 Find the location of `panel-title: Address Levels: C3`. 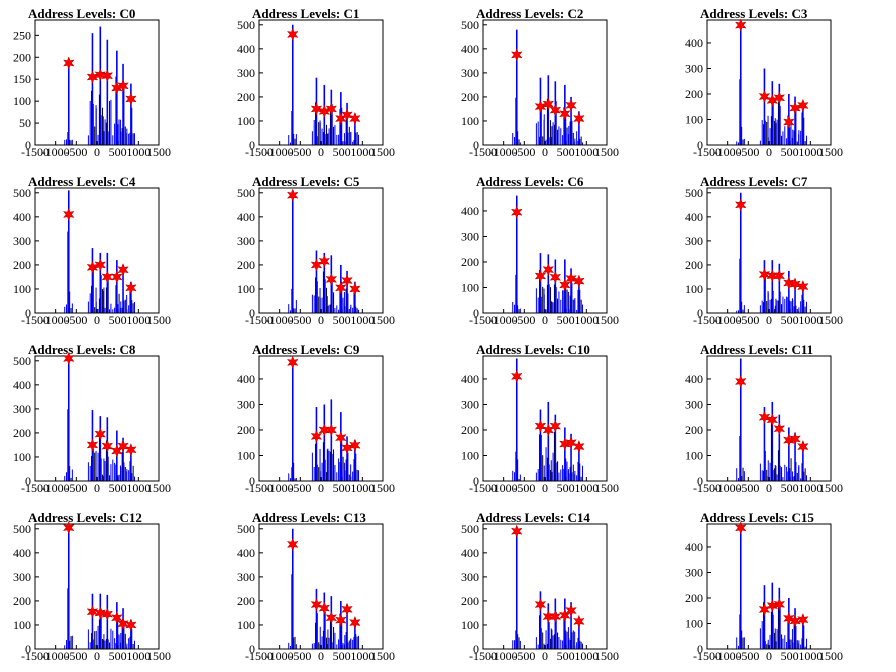

panel-title: Address Levels: C3 is located at coordinates (754, 13).